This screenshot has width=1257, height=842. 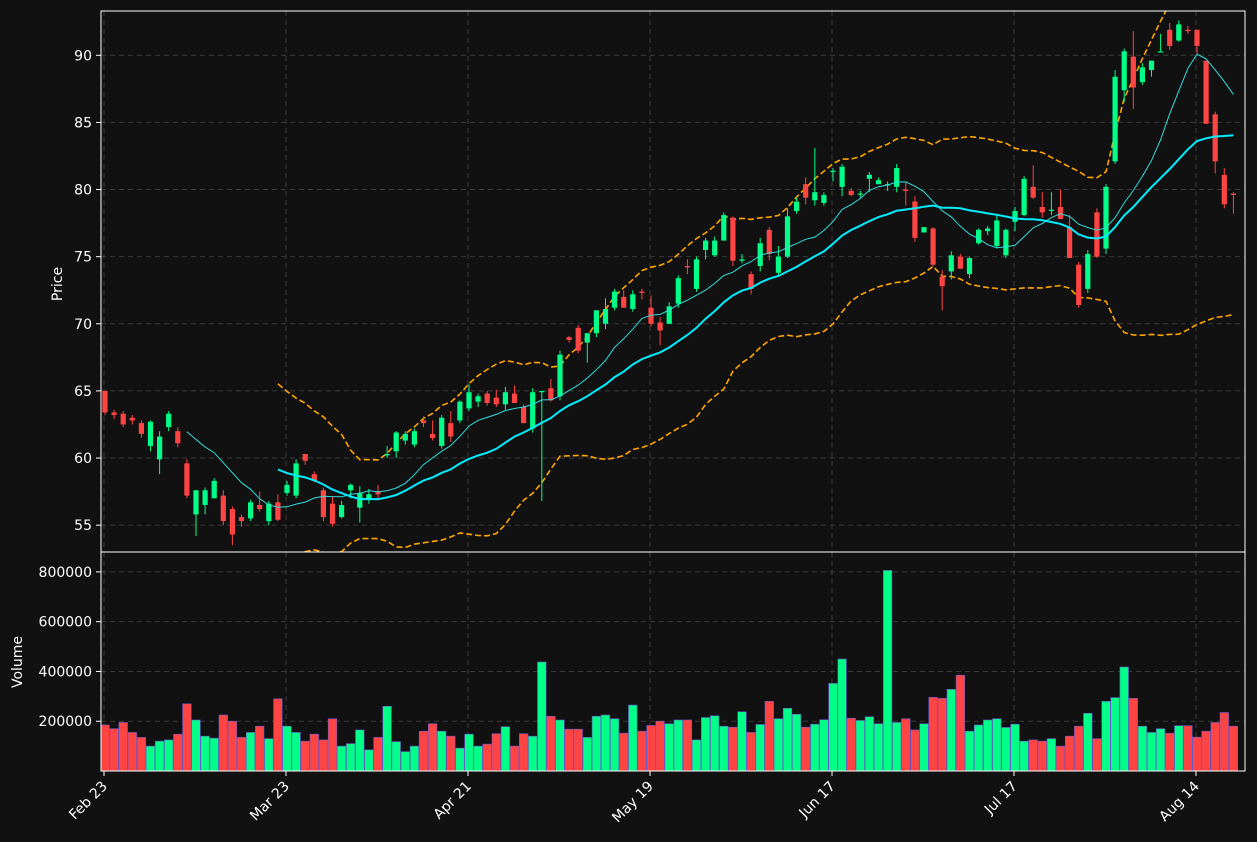 I want to click on price-tick-label: 75, so click(x=83, y=258).